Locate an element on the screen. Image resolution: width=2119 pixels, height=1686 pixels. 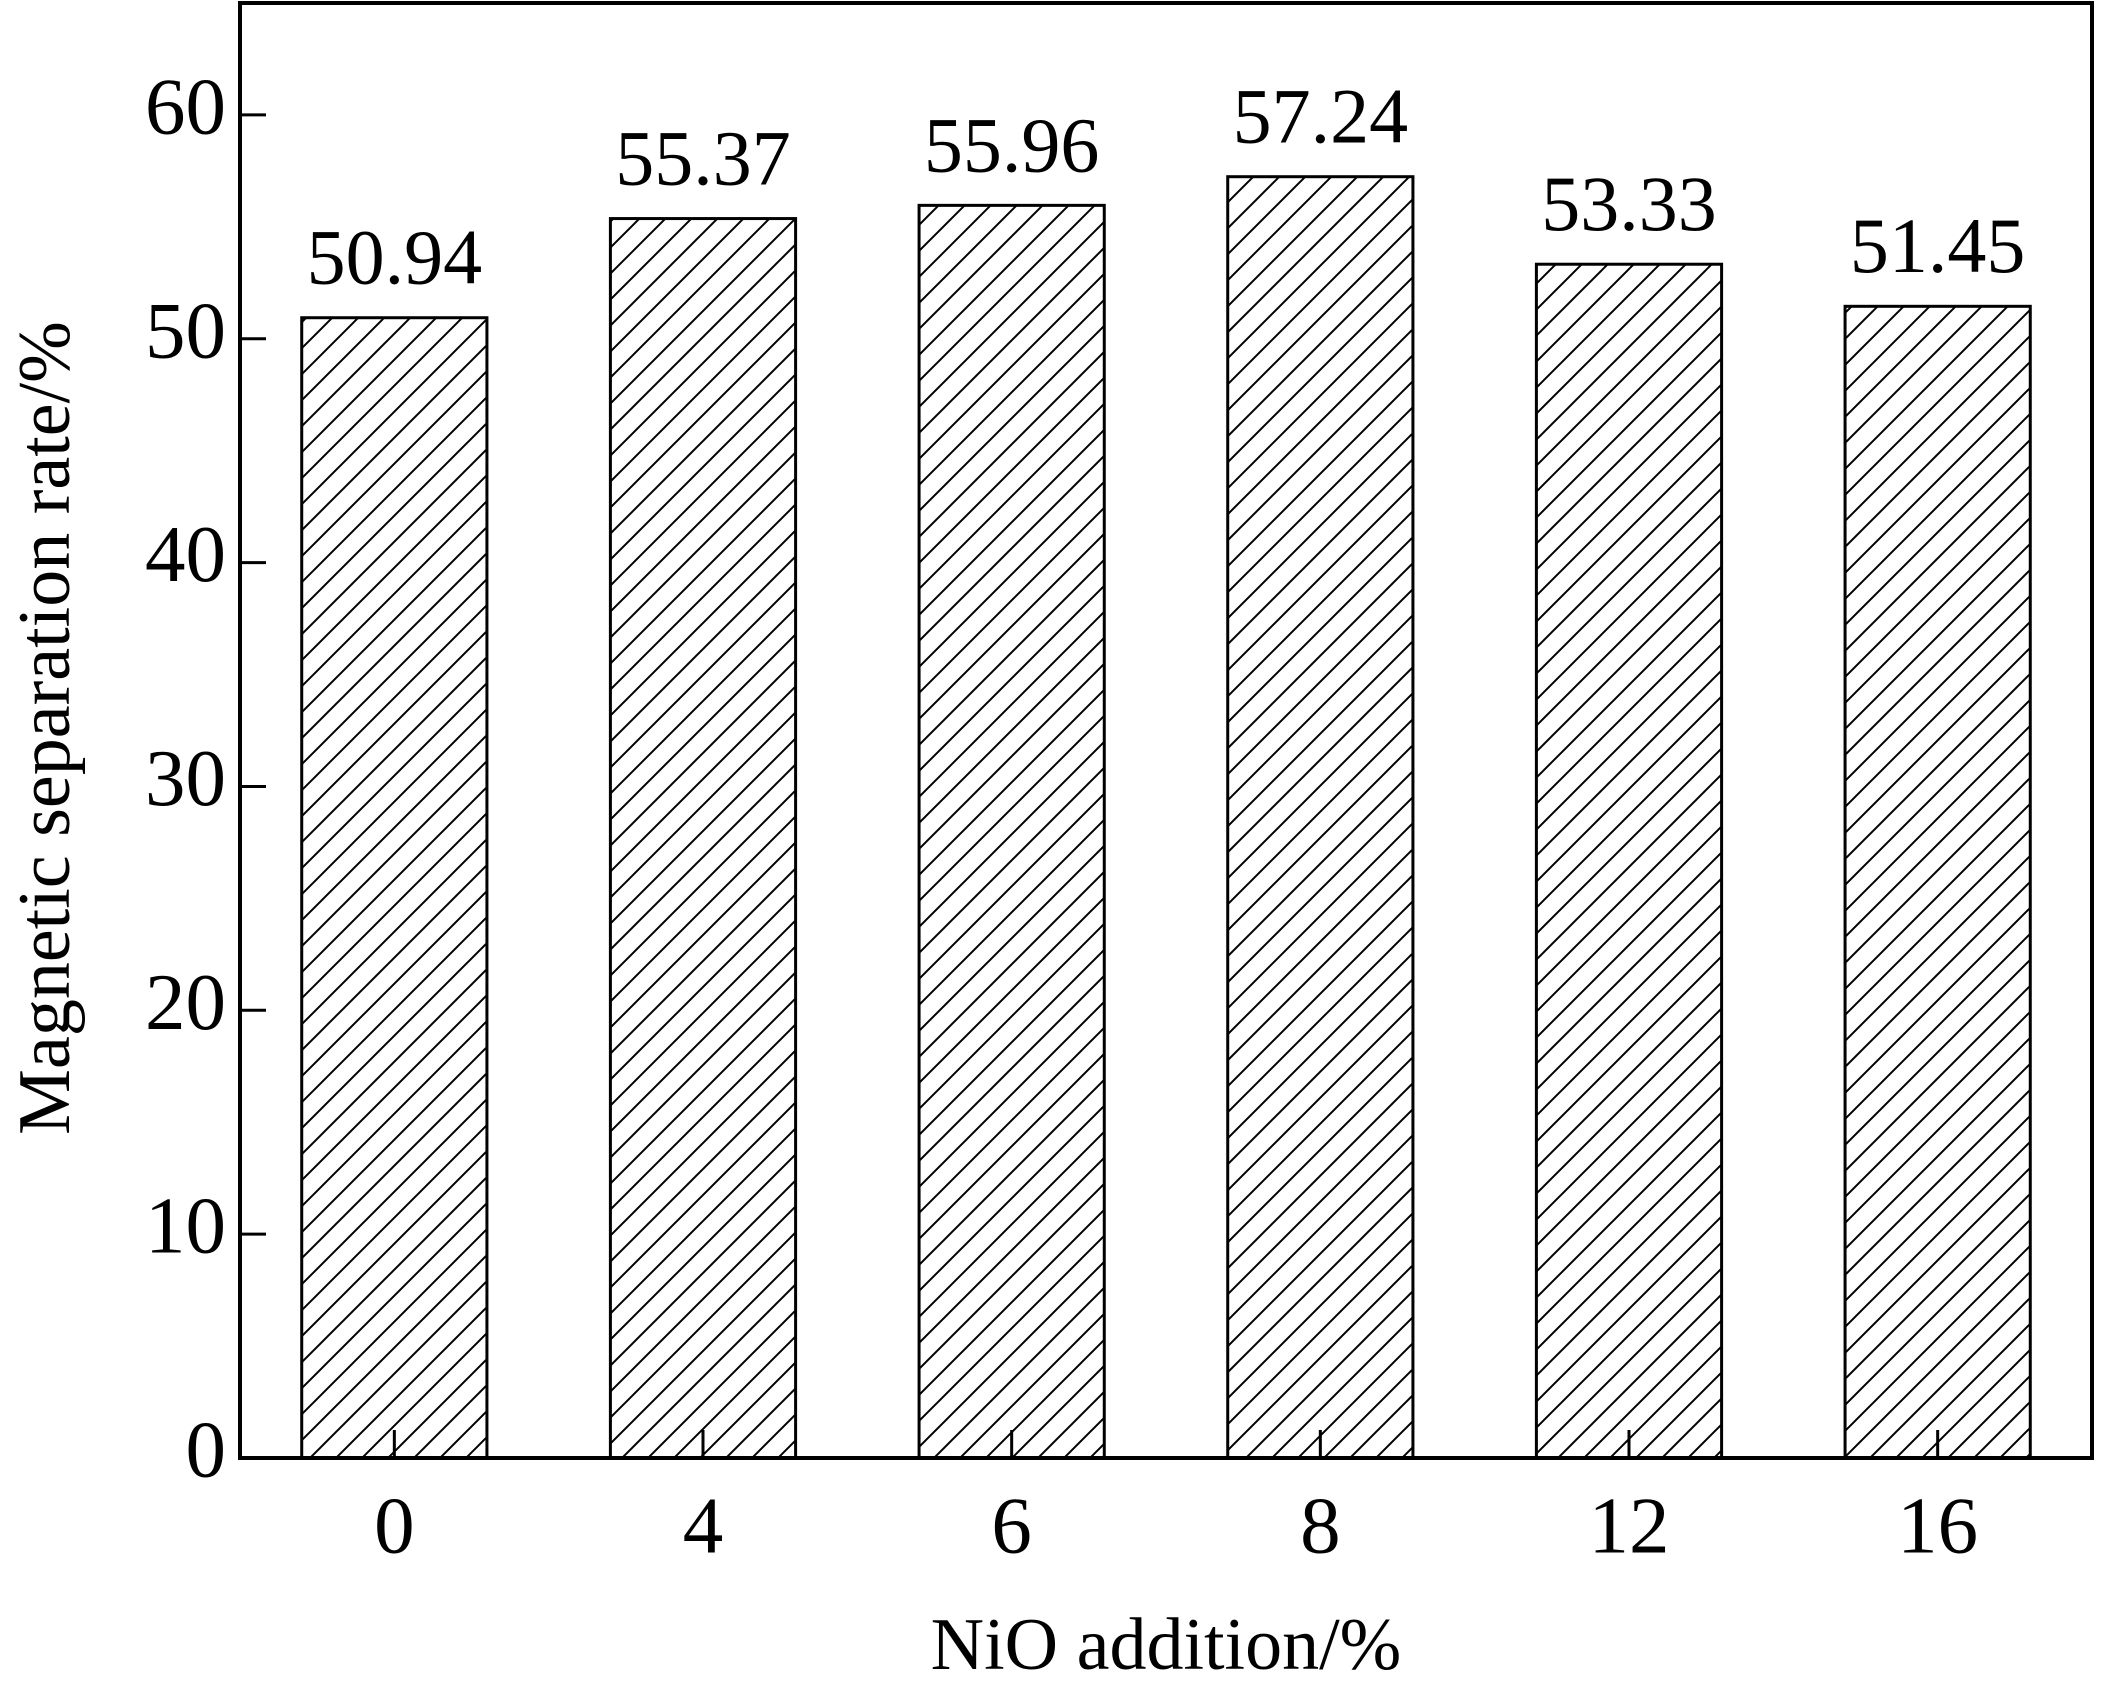
y-tick-label: 10 is located at coordinates (185, 1226).